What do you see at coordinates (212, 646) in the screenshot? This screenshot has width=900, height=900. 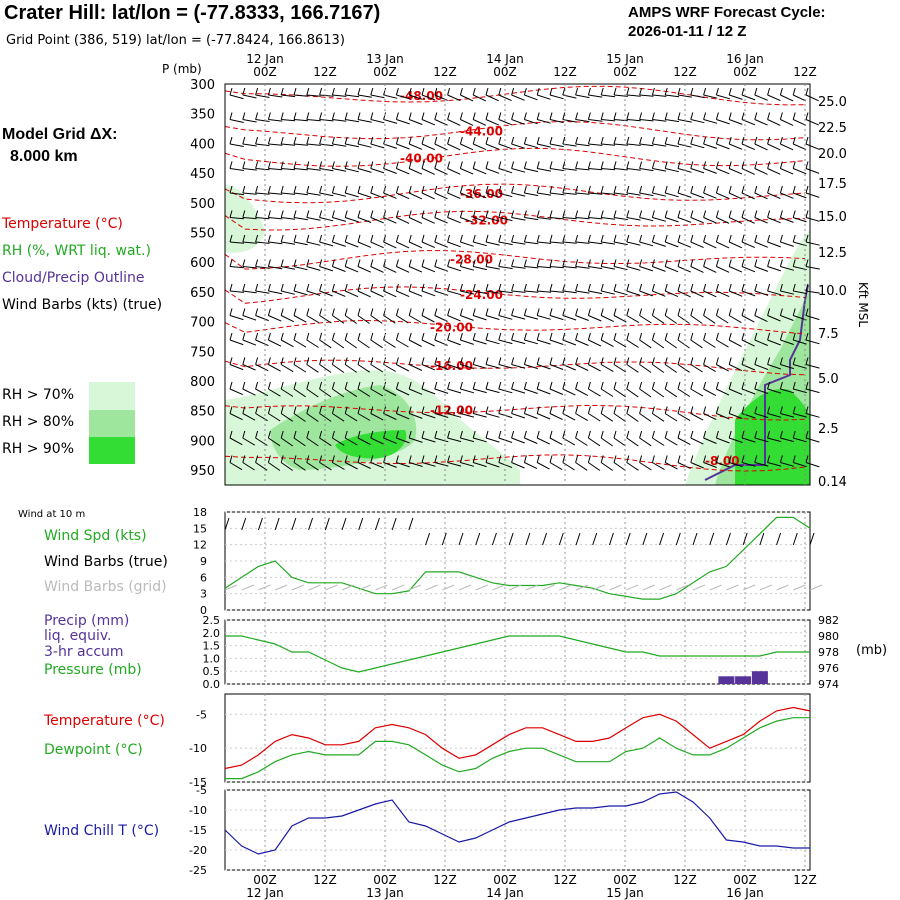 I see `precip-ytick-1.5: 1.5` at bounding box center [212, 646].